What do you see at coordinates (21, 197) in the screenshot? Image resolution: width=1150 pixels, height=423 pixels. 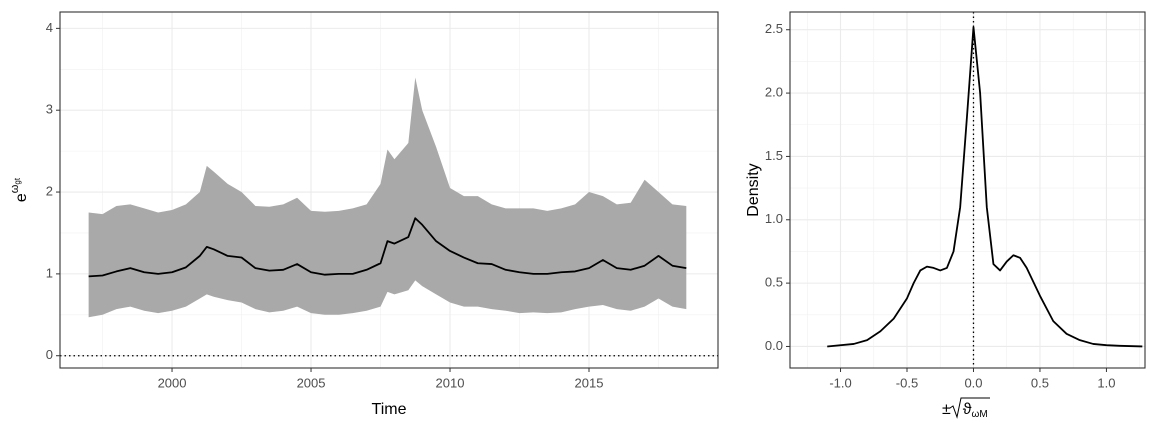 I see `y-axis-title-base: e` at bounding box center [21, 197].